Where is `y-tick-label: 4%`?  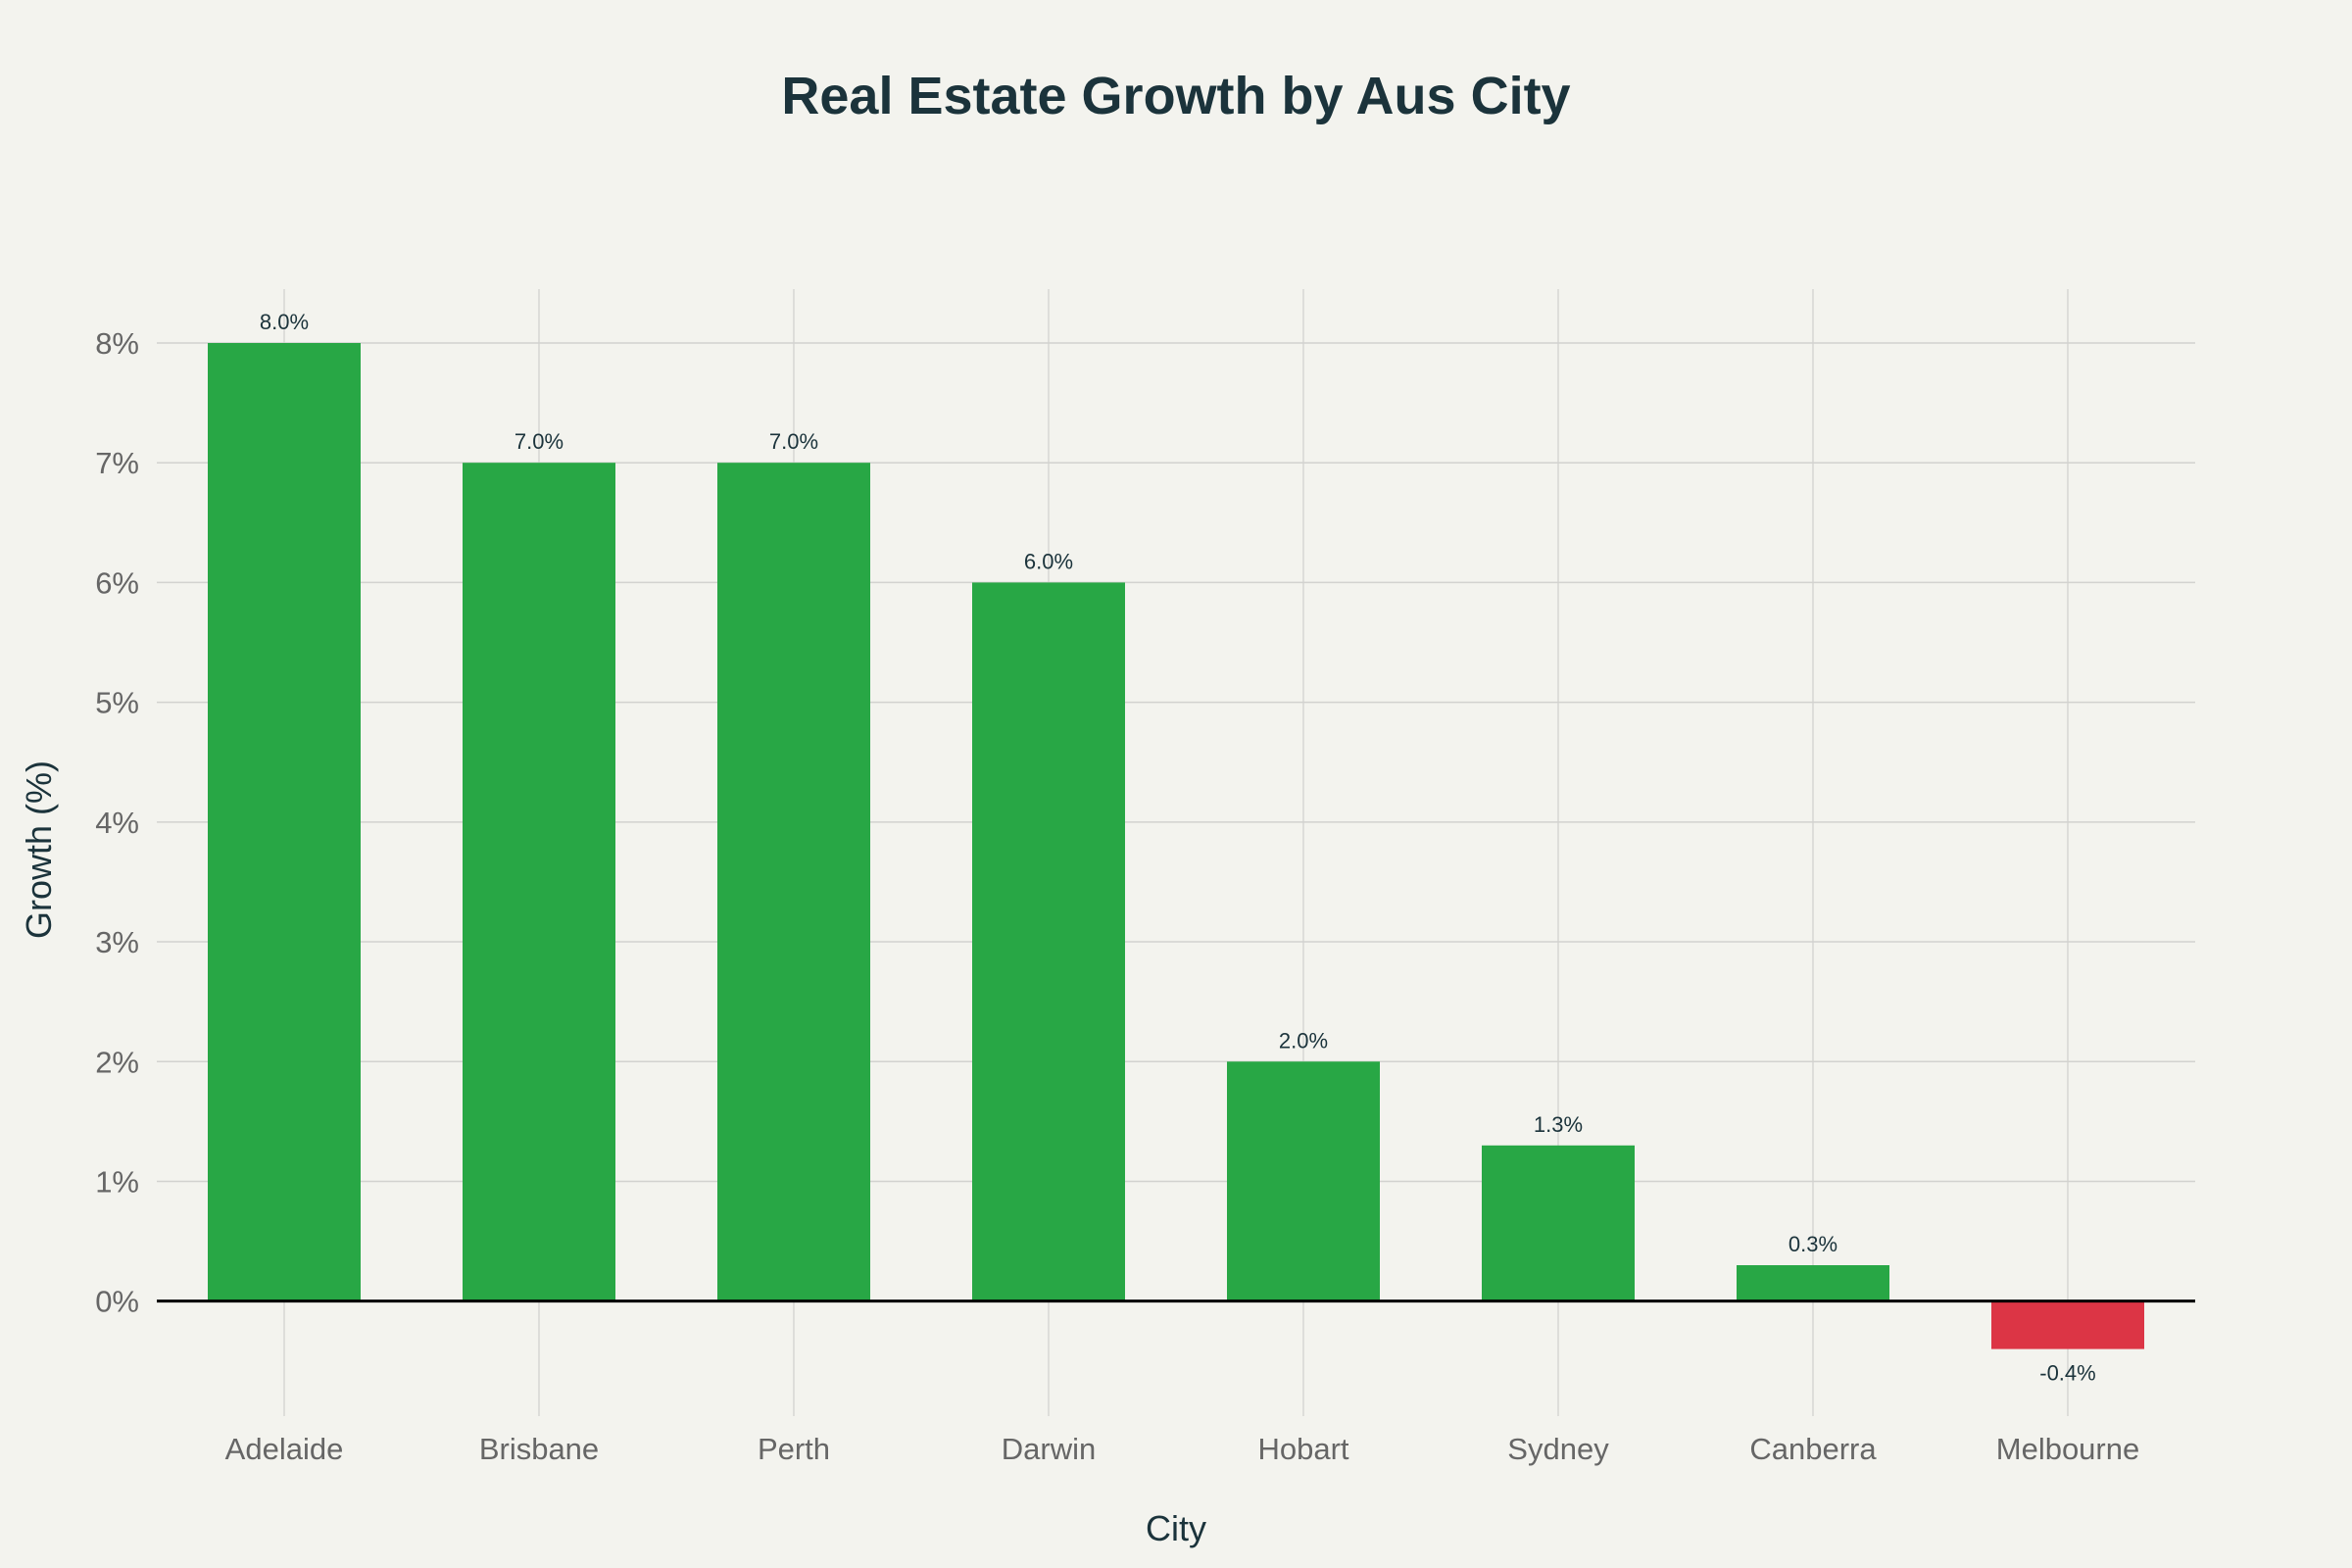
y-tick-label: 4% is located at coordinates (117, 823).